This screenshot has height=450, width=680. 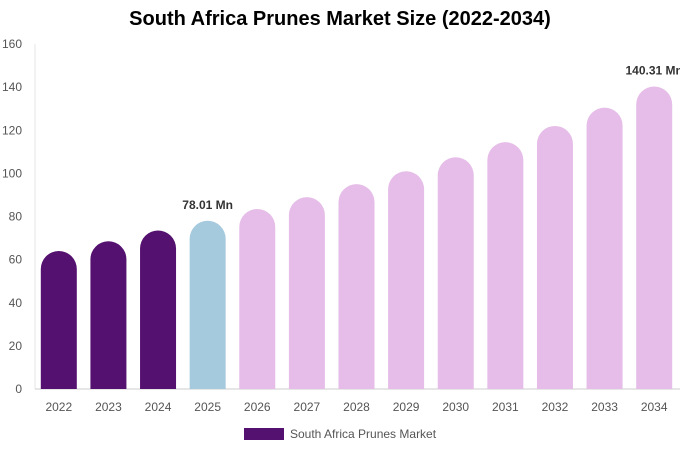 What do you see at coordinates (257, 407) in the screenshot?
I see `x-tick-label: 2026` at bounding box center [257, 407].